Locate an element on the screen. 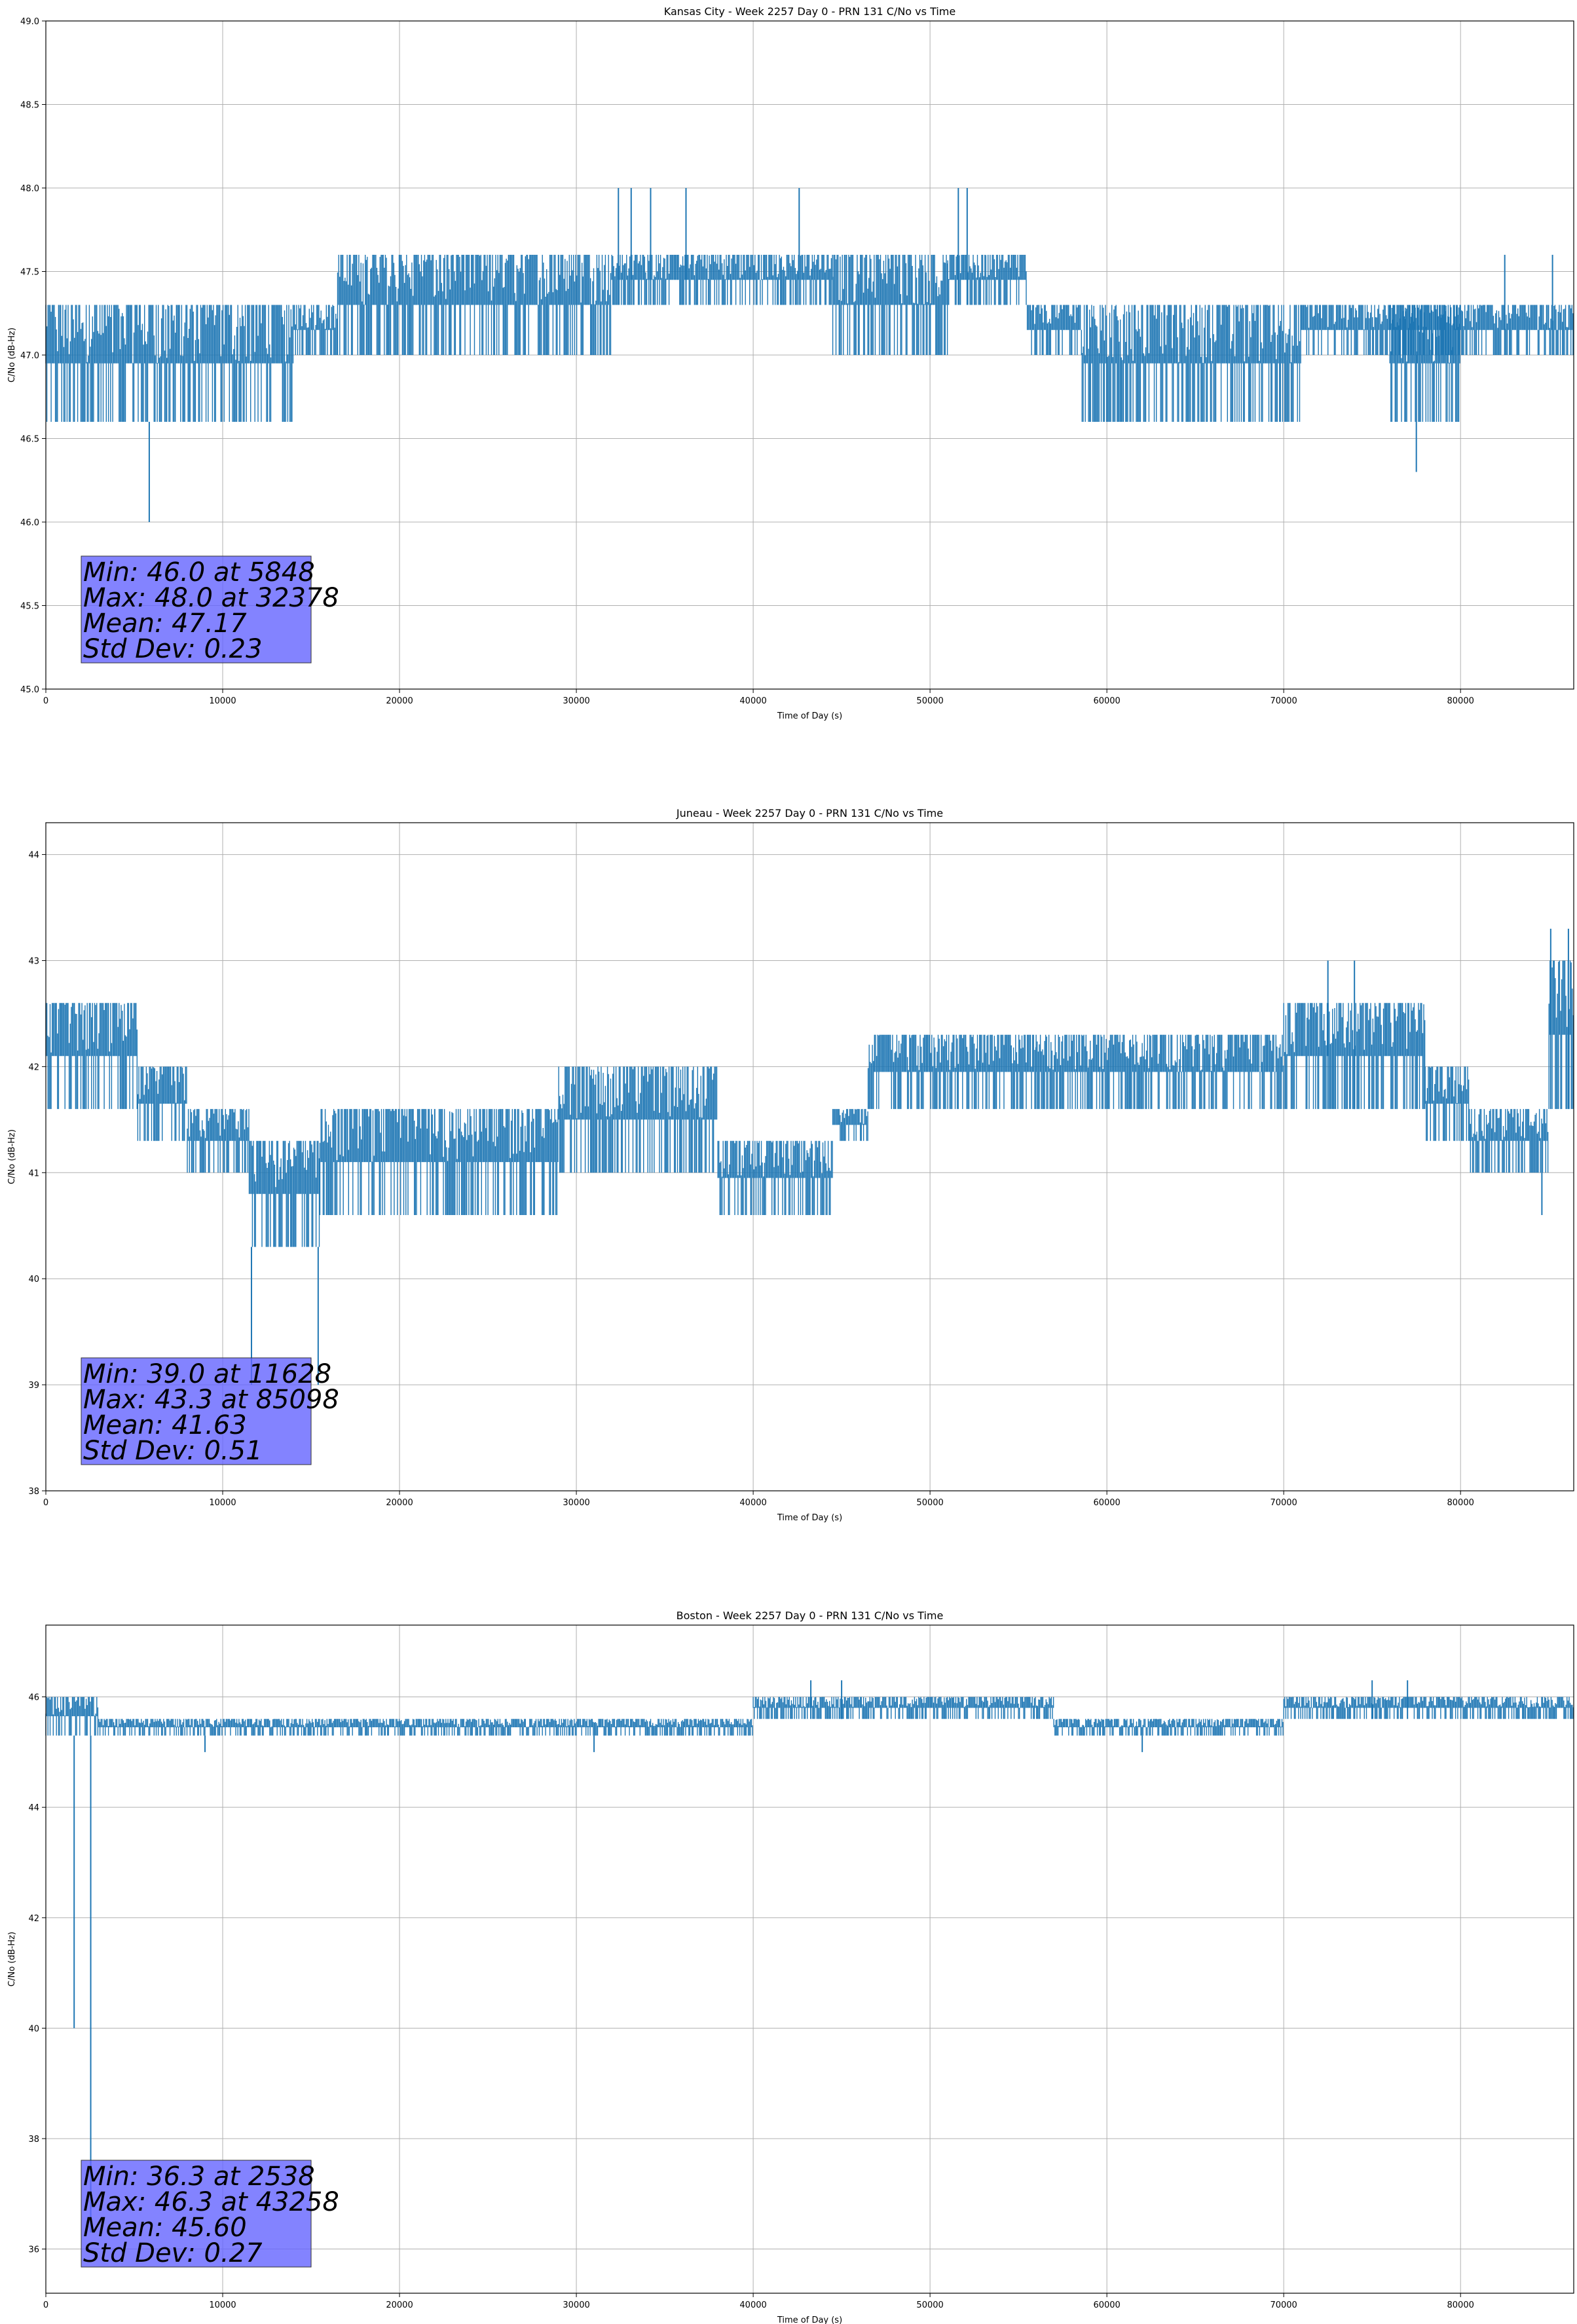  stats-line: Std Dev: 0.23 is located at coordinates (173, 649).